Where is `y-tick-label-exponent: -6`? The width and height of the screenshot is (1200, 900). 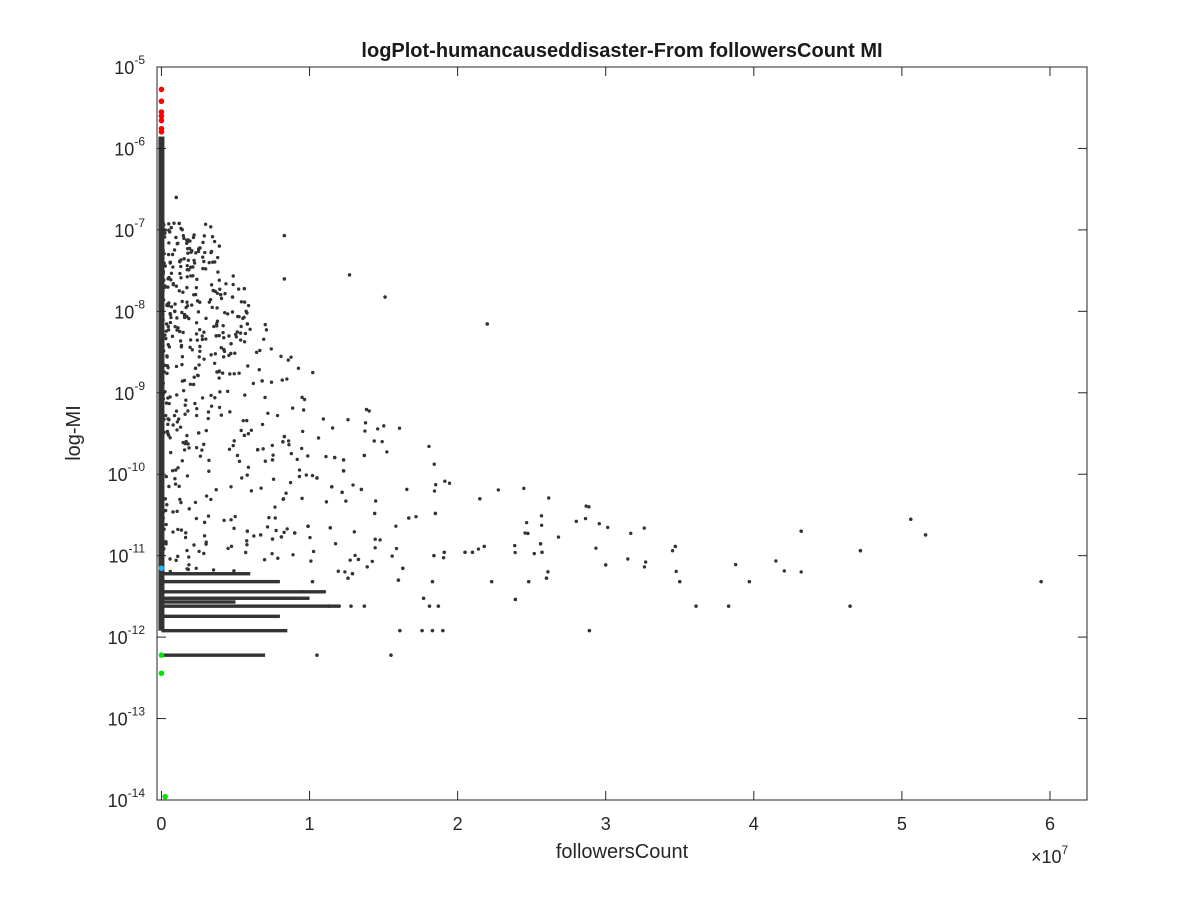 y-tick-label-exponent: -6 is located at coordinates (139, 141).